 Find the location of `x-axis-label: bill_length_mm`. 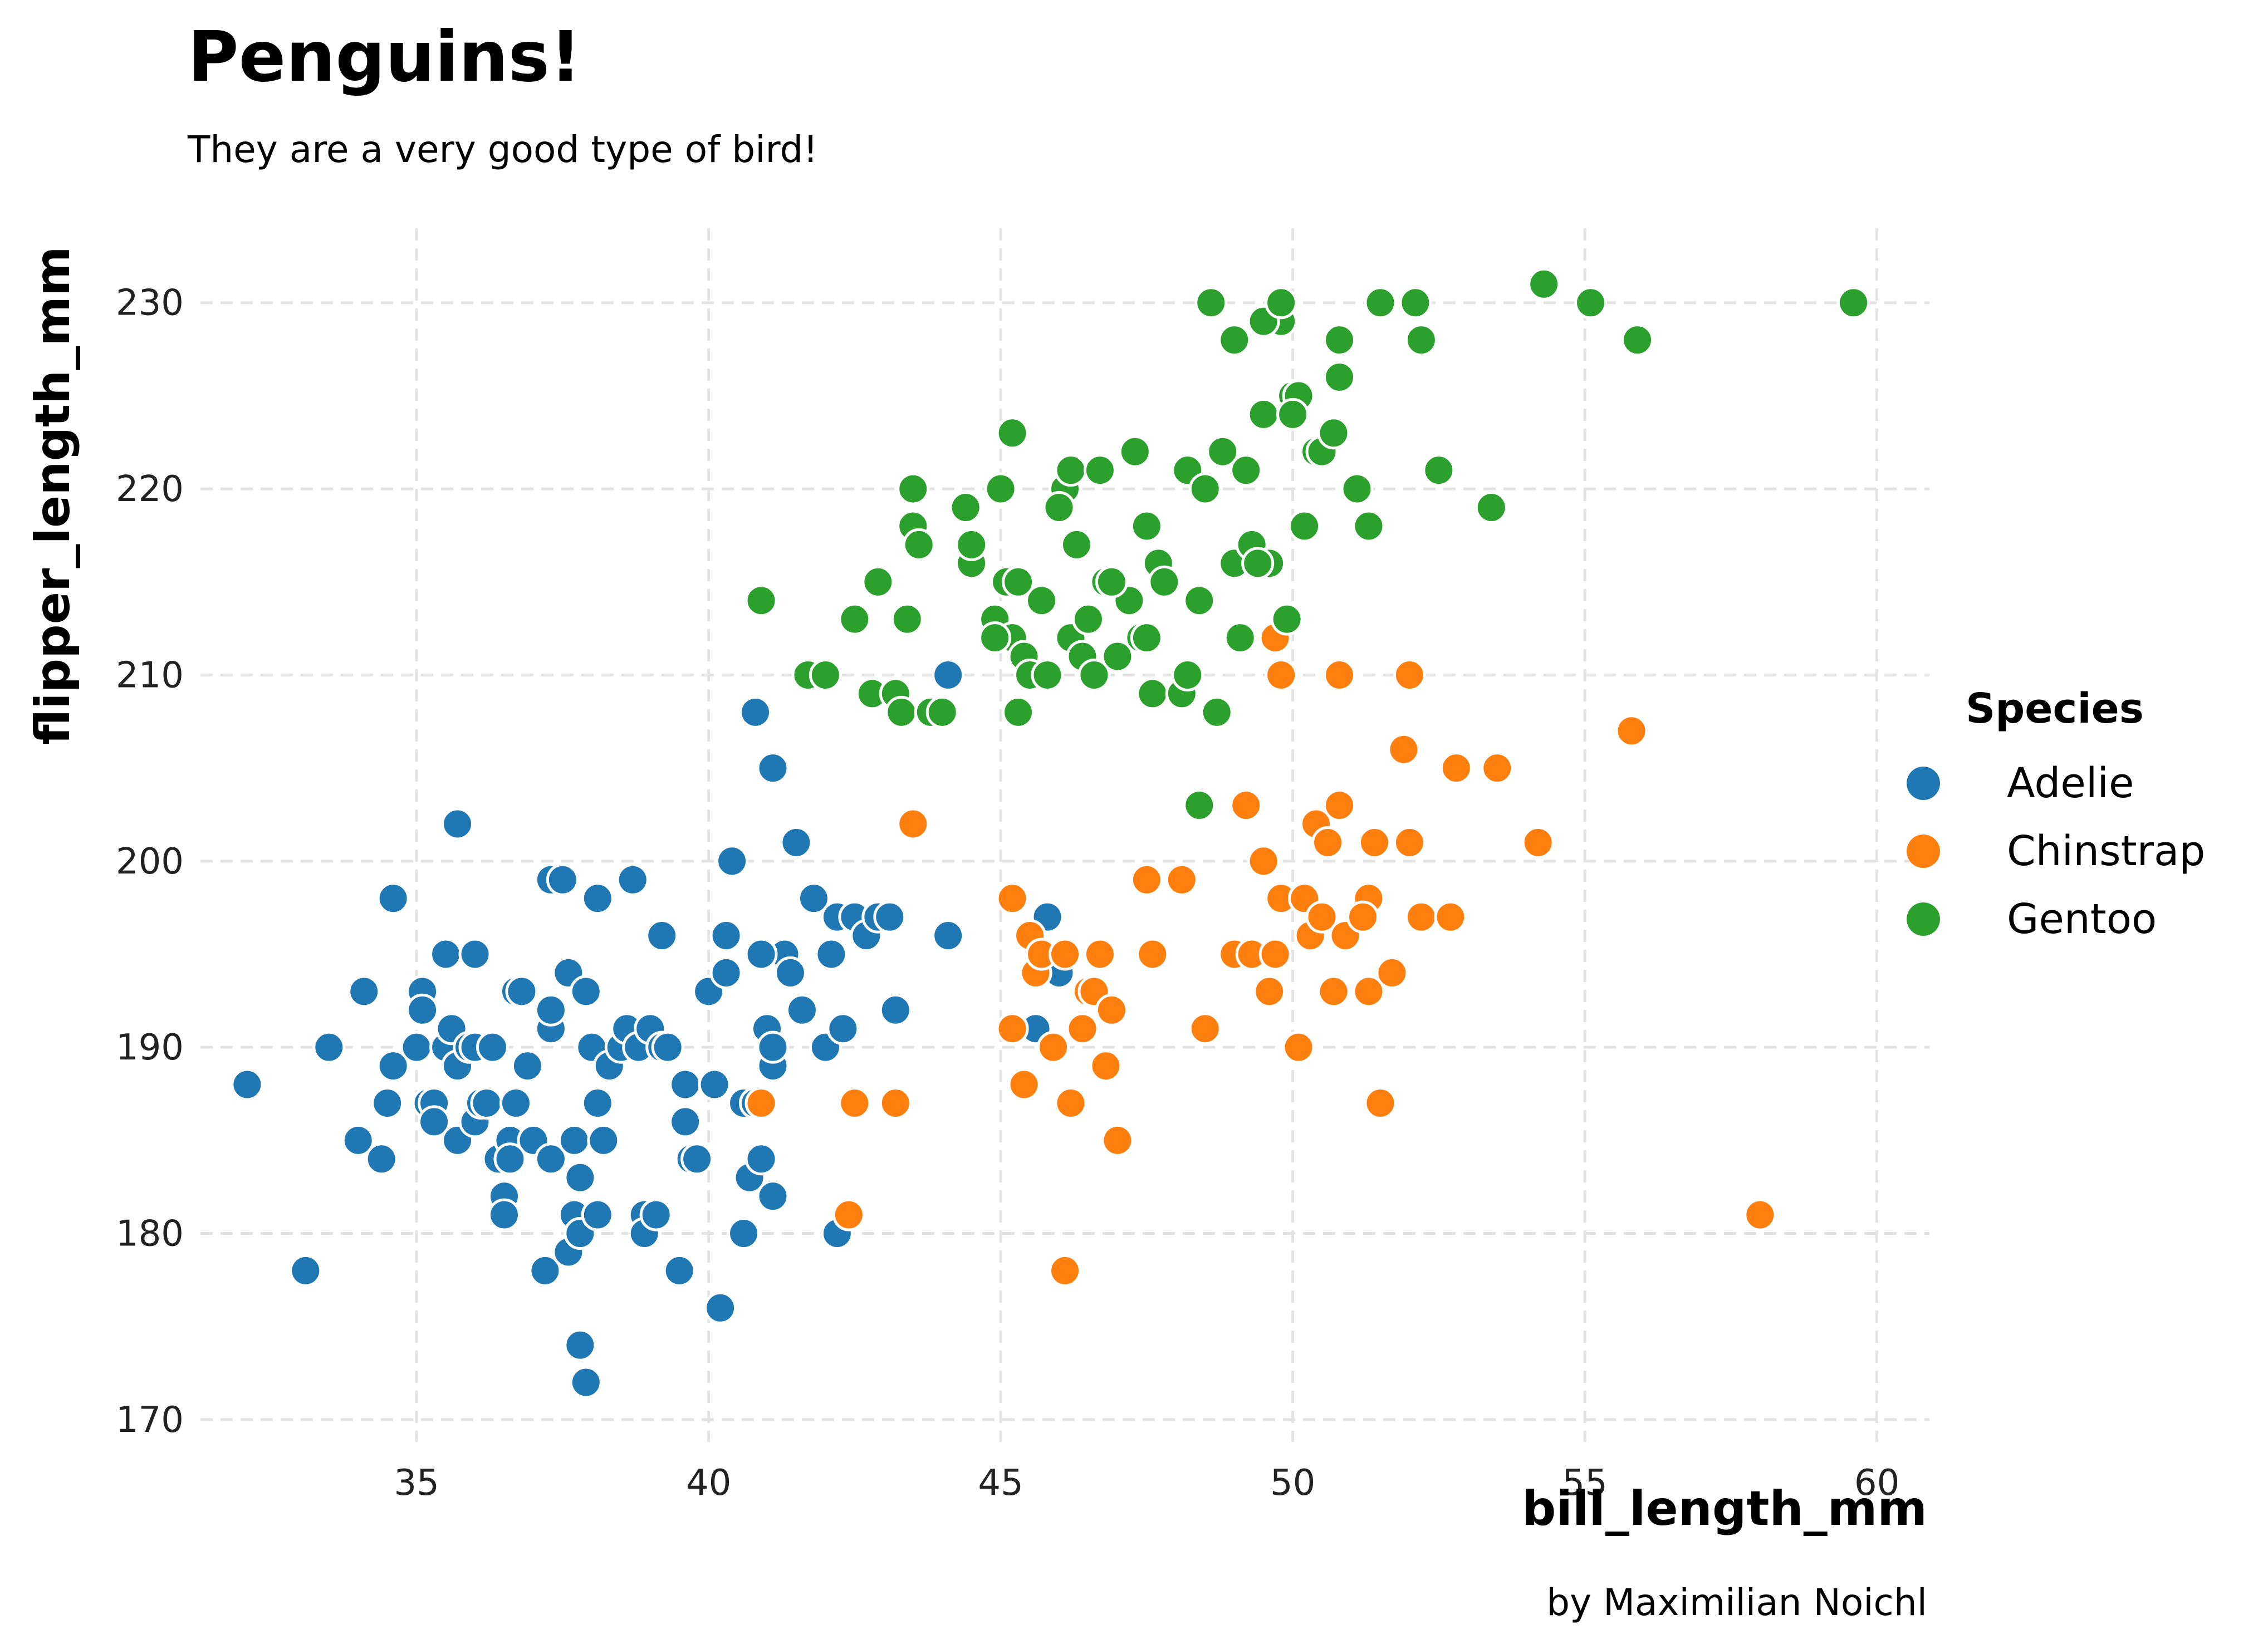

x-axis-label: bill_length_mm is located at coordinates (1724, 1509).